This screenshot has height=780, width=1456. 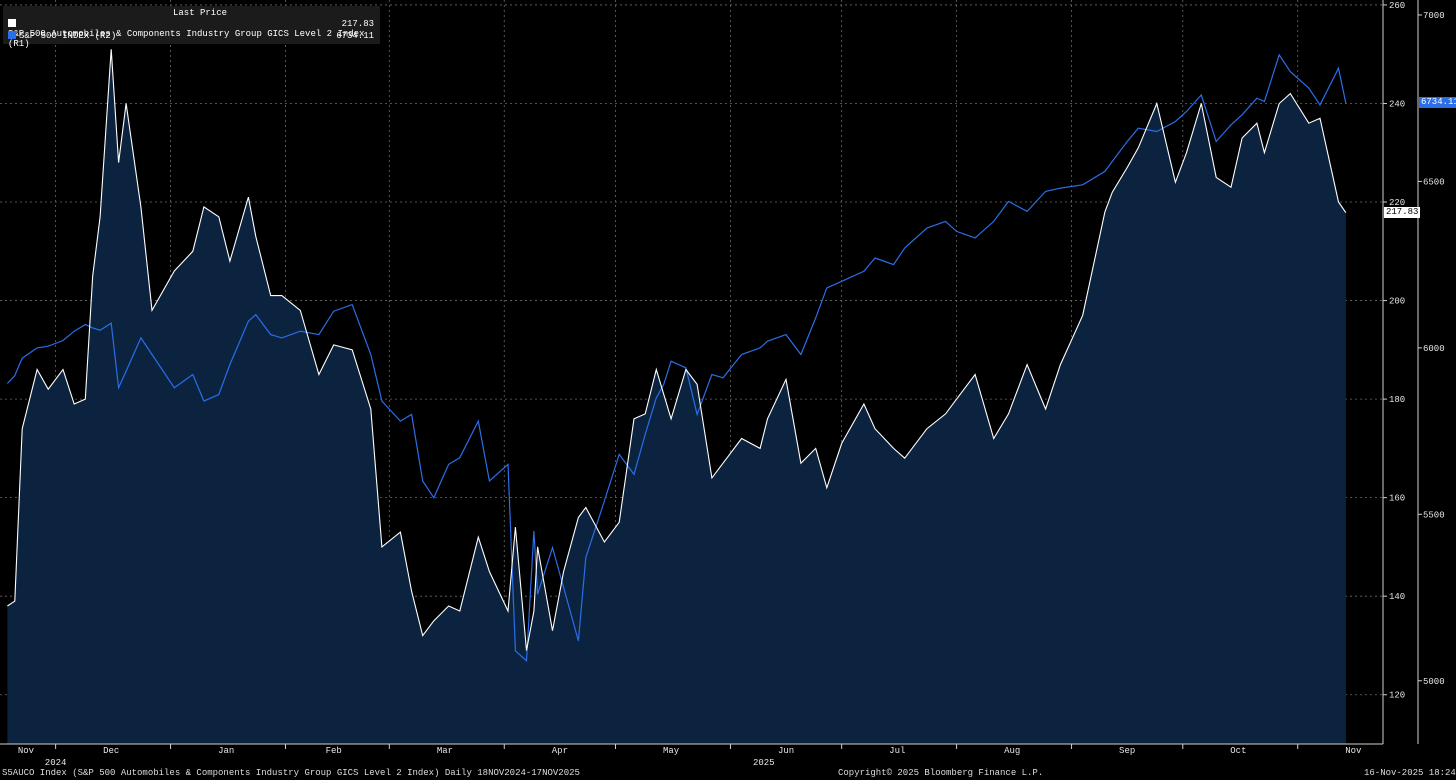 What do you see at coordinates (1397, 302) in the screenshot?
I see `r1-tick-label: 200` at bounding box center [1397, 302].